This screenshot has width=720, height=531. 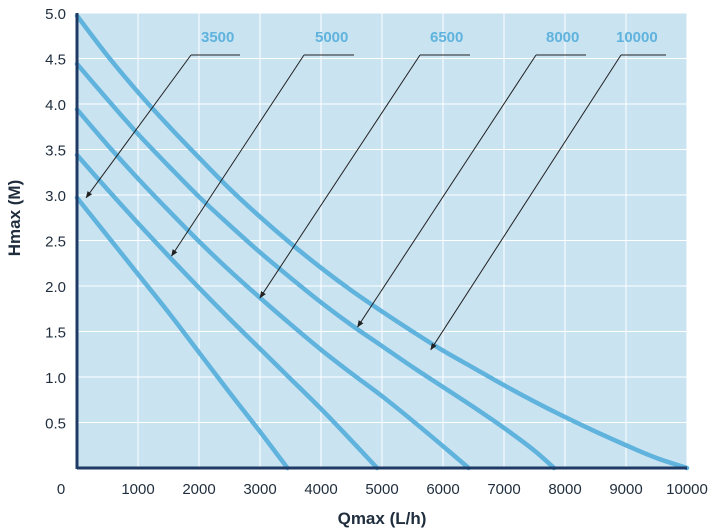 I want to click on x-tick-label: 6000, so click(x=442, y=489).